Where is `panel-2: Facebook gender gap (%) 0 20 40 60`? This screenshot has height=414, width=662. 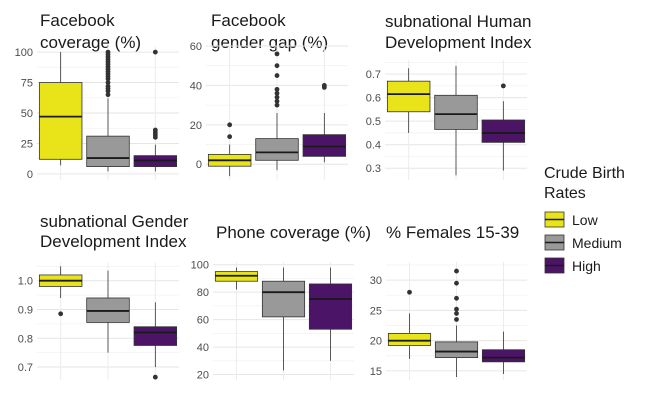 panel-2: Facebook gender gap (%) 0 20 40 60 is located at coordinates (269, 95).